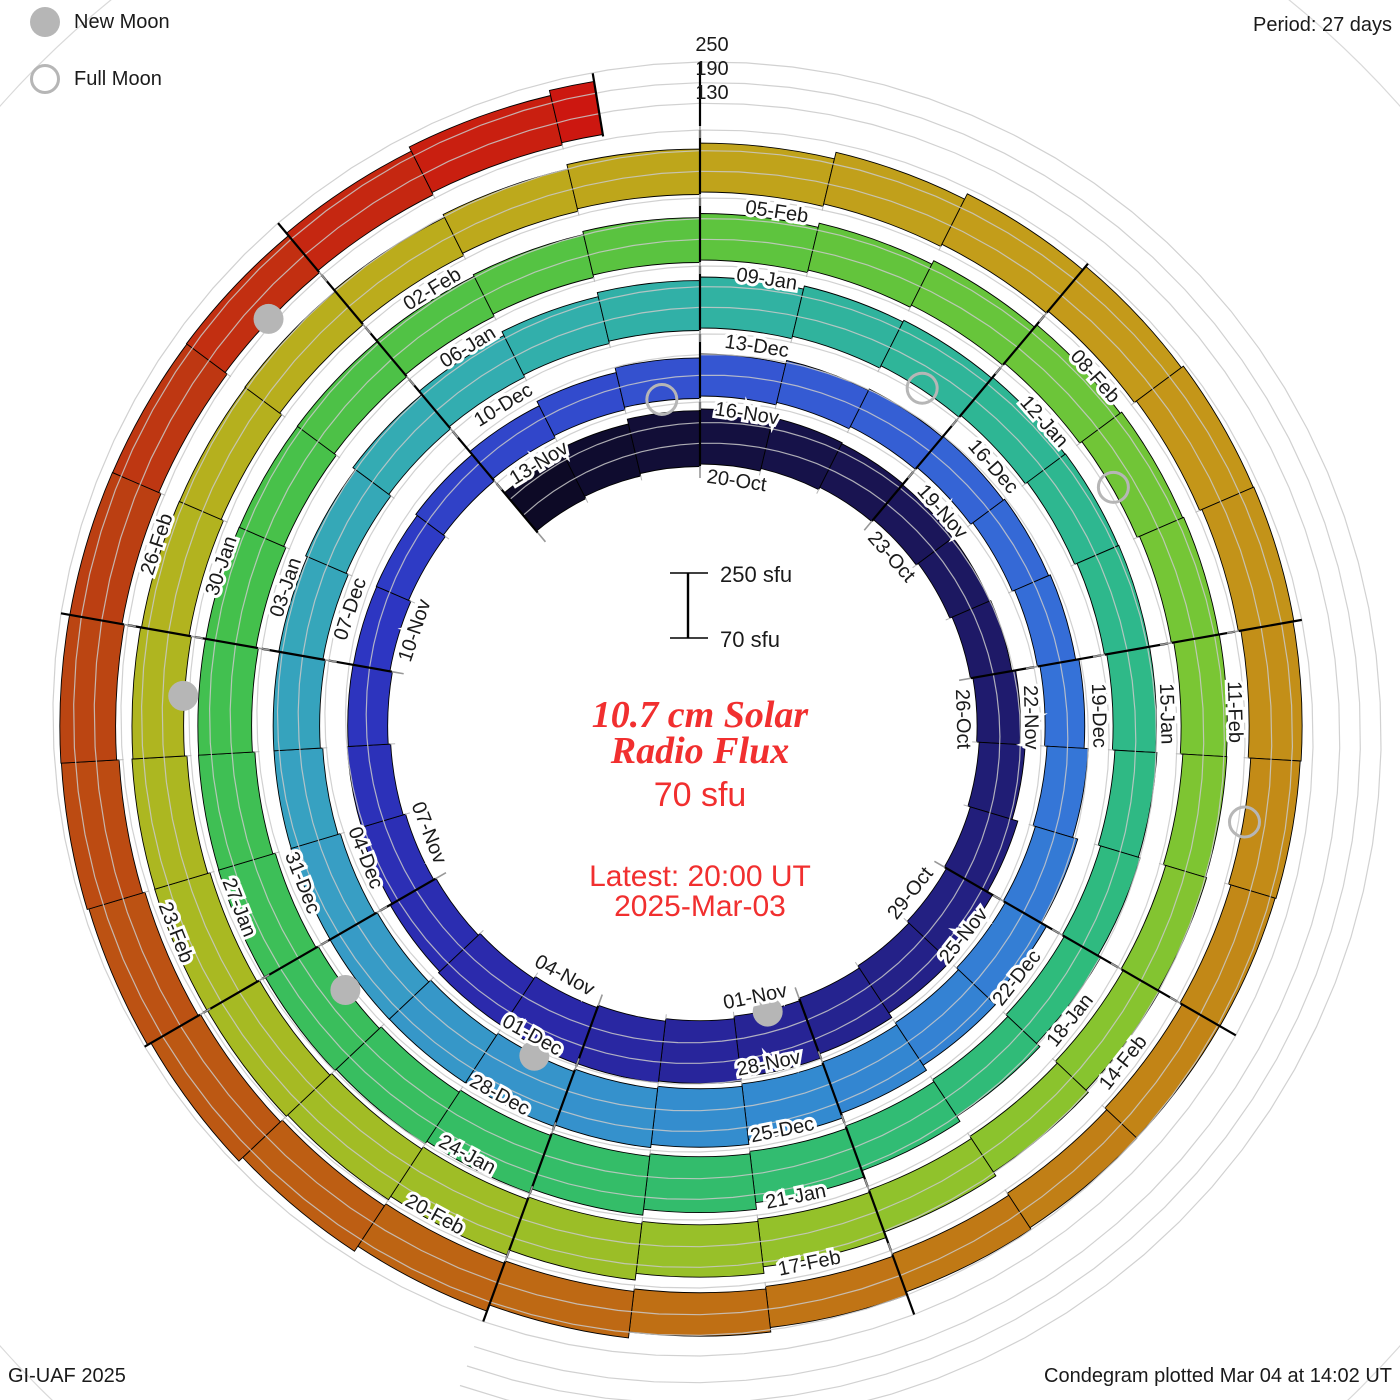  What do you see at coordinates (963, 719) in the screenshot?
I see `date-label: 26-Oct` at bounding box center [963, 719].